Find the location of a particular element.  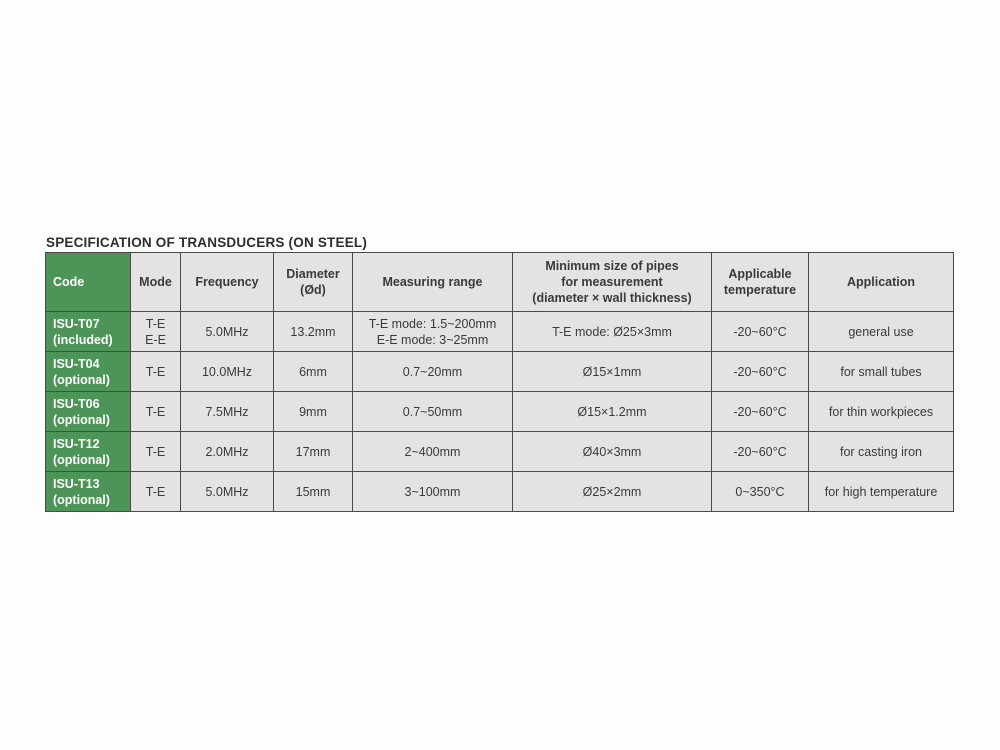

column-header-frequency: Frequency is located at coordinates (227, 282).